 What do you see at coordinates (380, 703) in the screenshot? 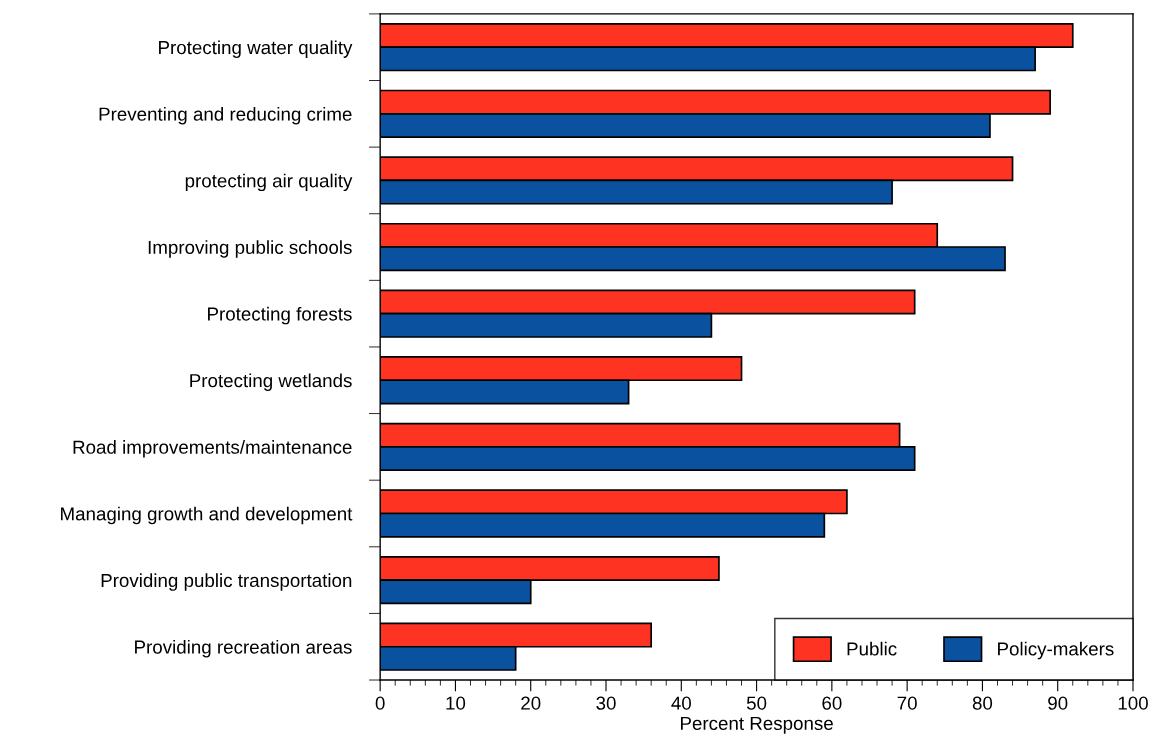
I see `x-tick-label: 0` at bounding box center [380, 703].